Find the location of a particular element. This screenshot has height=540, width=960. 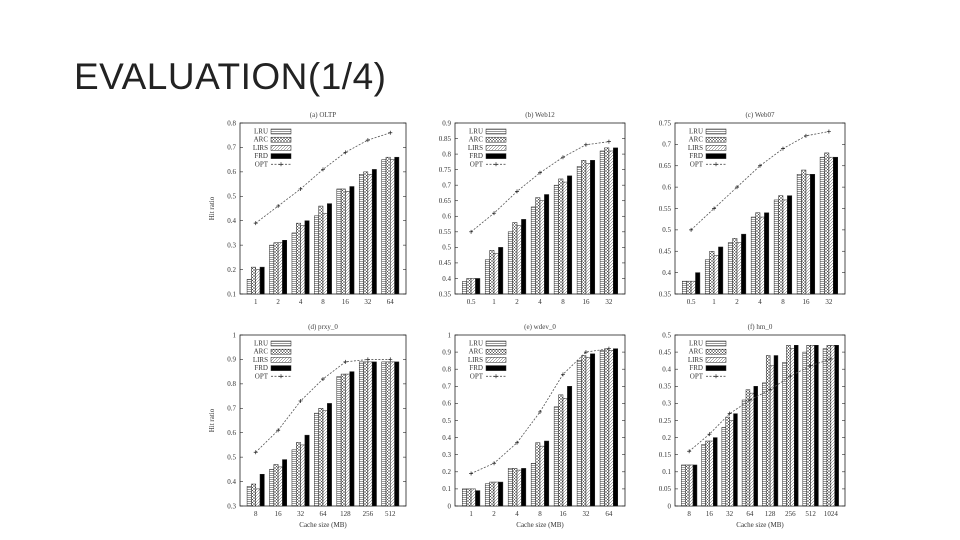

x-tick-label: 1024 is located at coordinates (831, 514).